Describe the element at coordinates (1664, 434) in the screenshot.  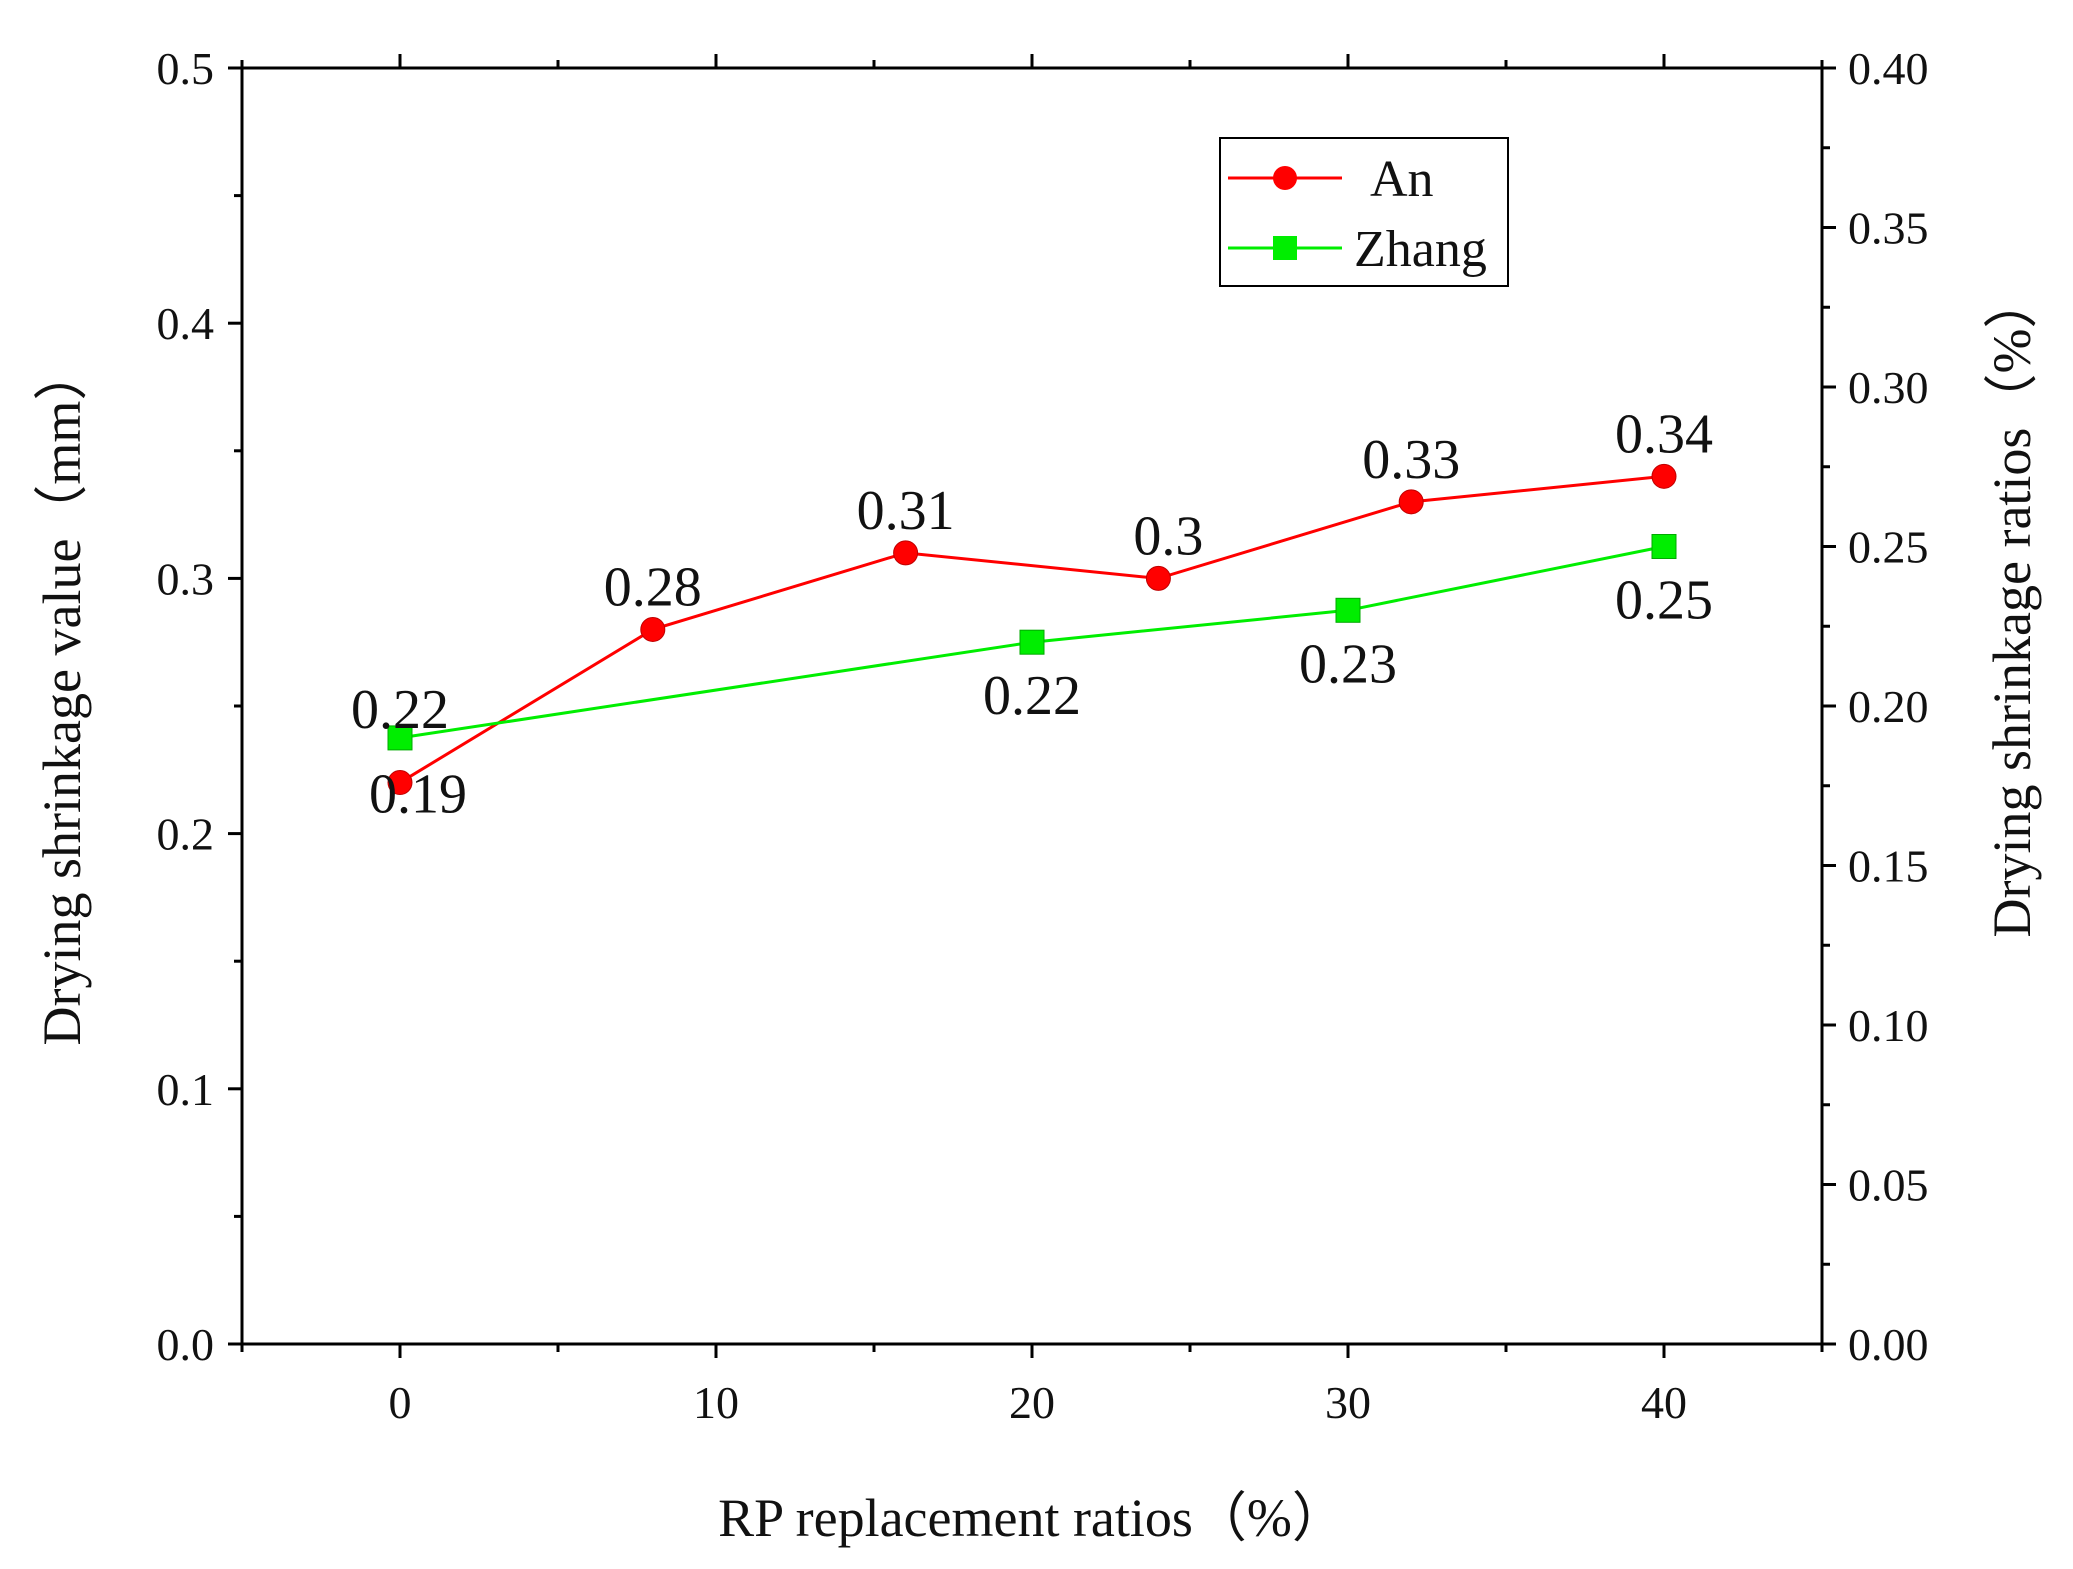
I see `data-label-an: 0.34` at that location.